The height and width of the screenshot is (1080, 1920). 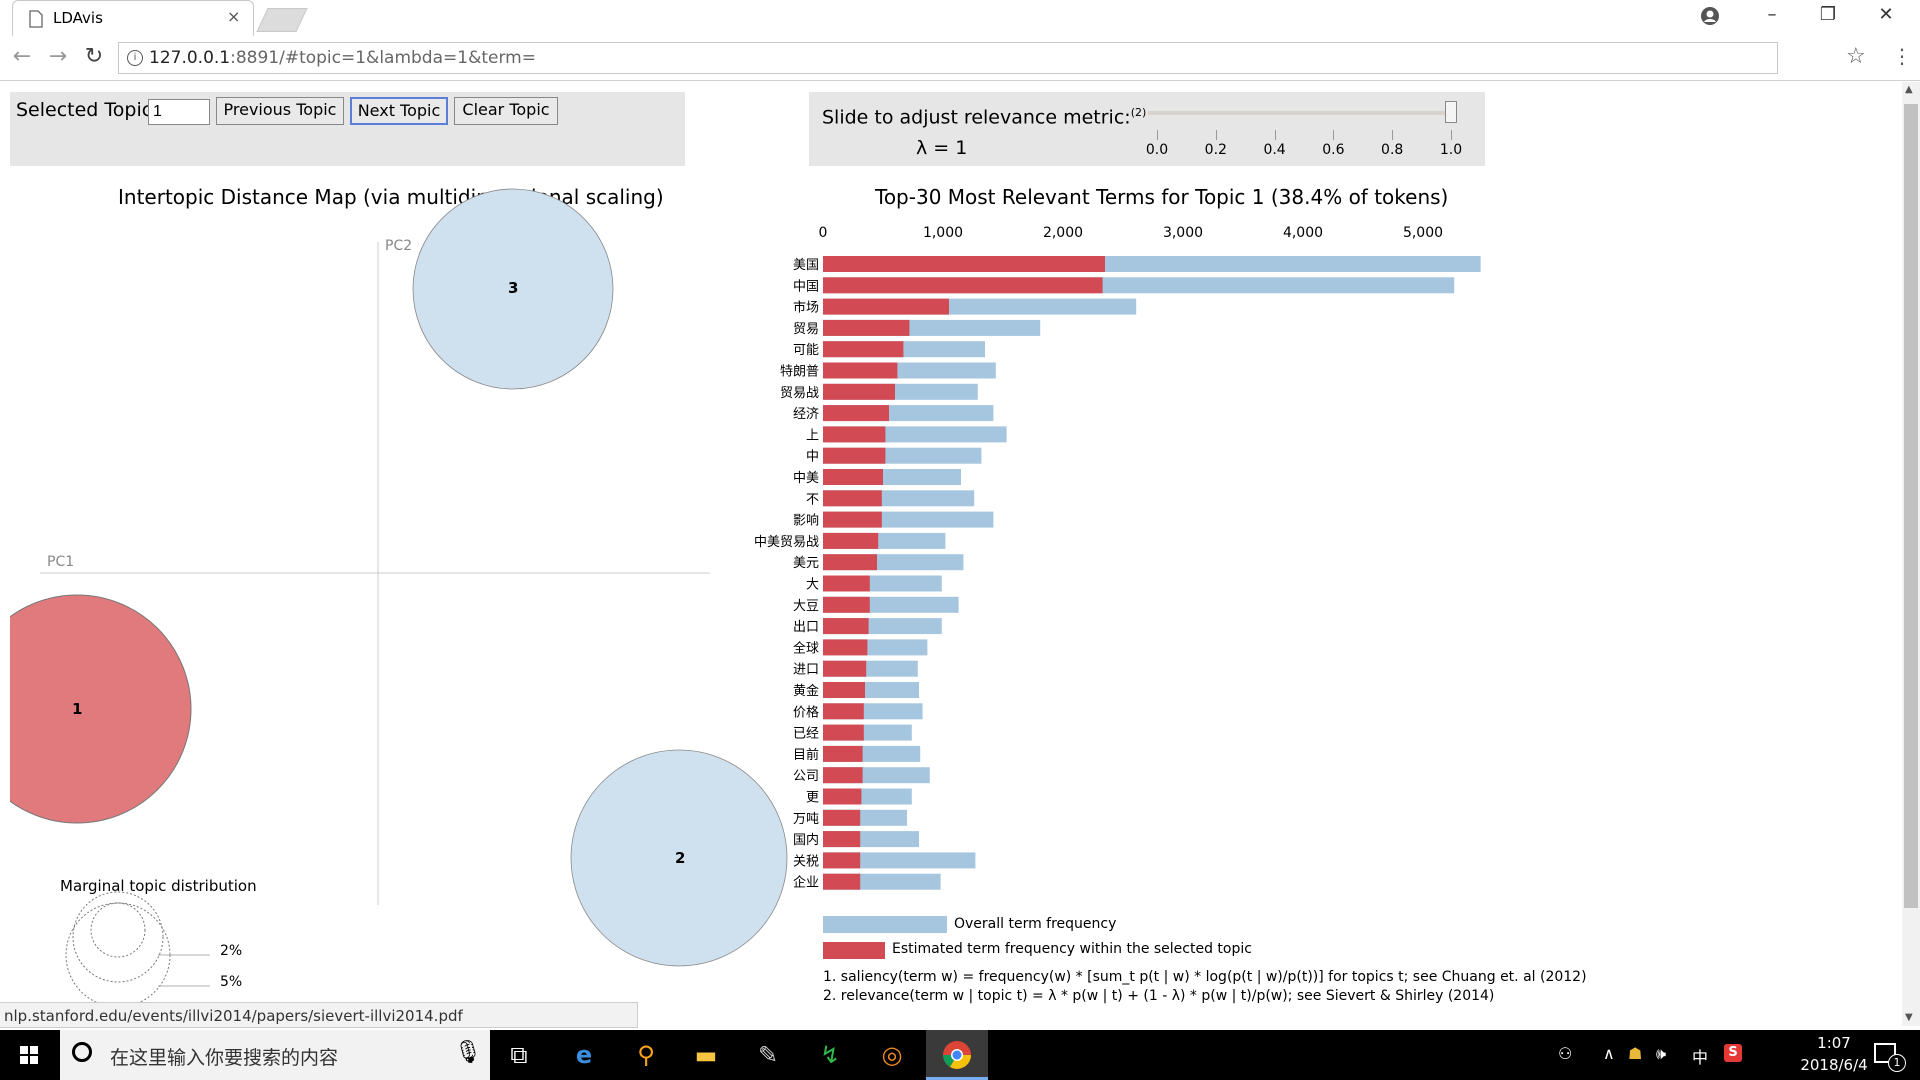 What do you see at coordinates (957, 1055) in the screenshot?
I see `chrome-taskbar-button` at bounding box center [957, 1055].